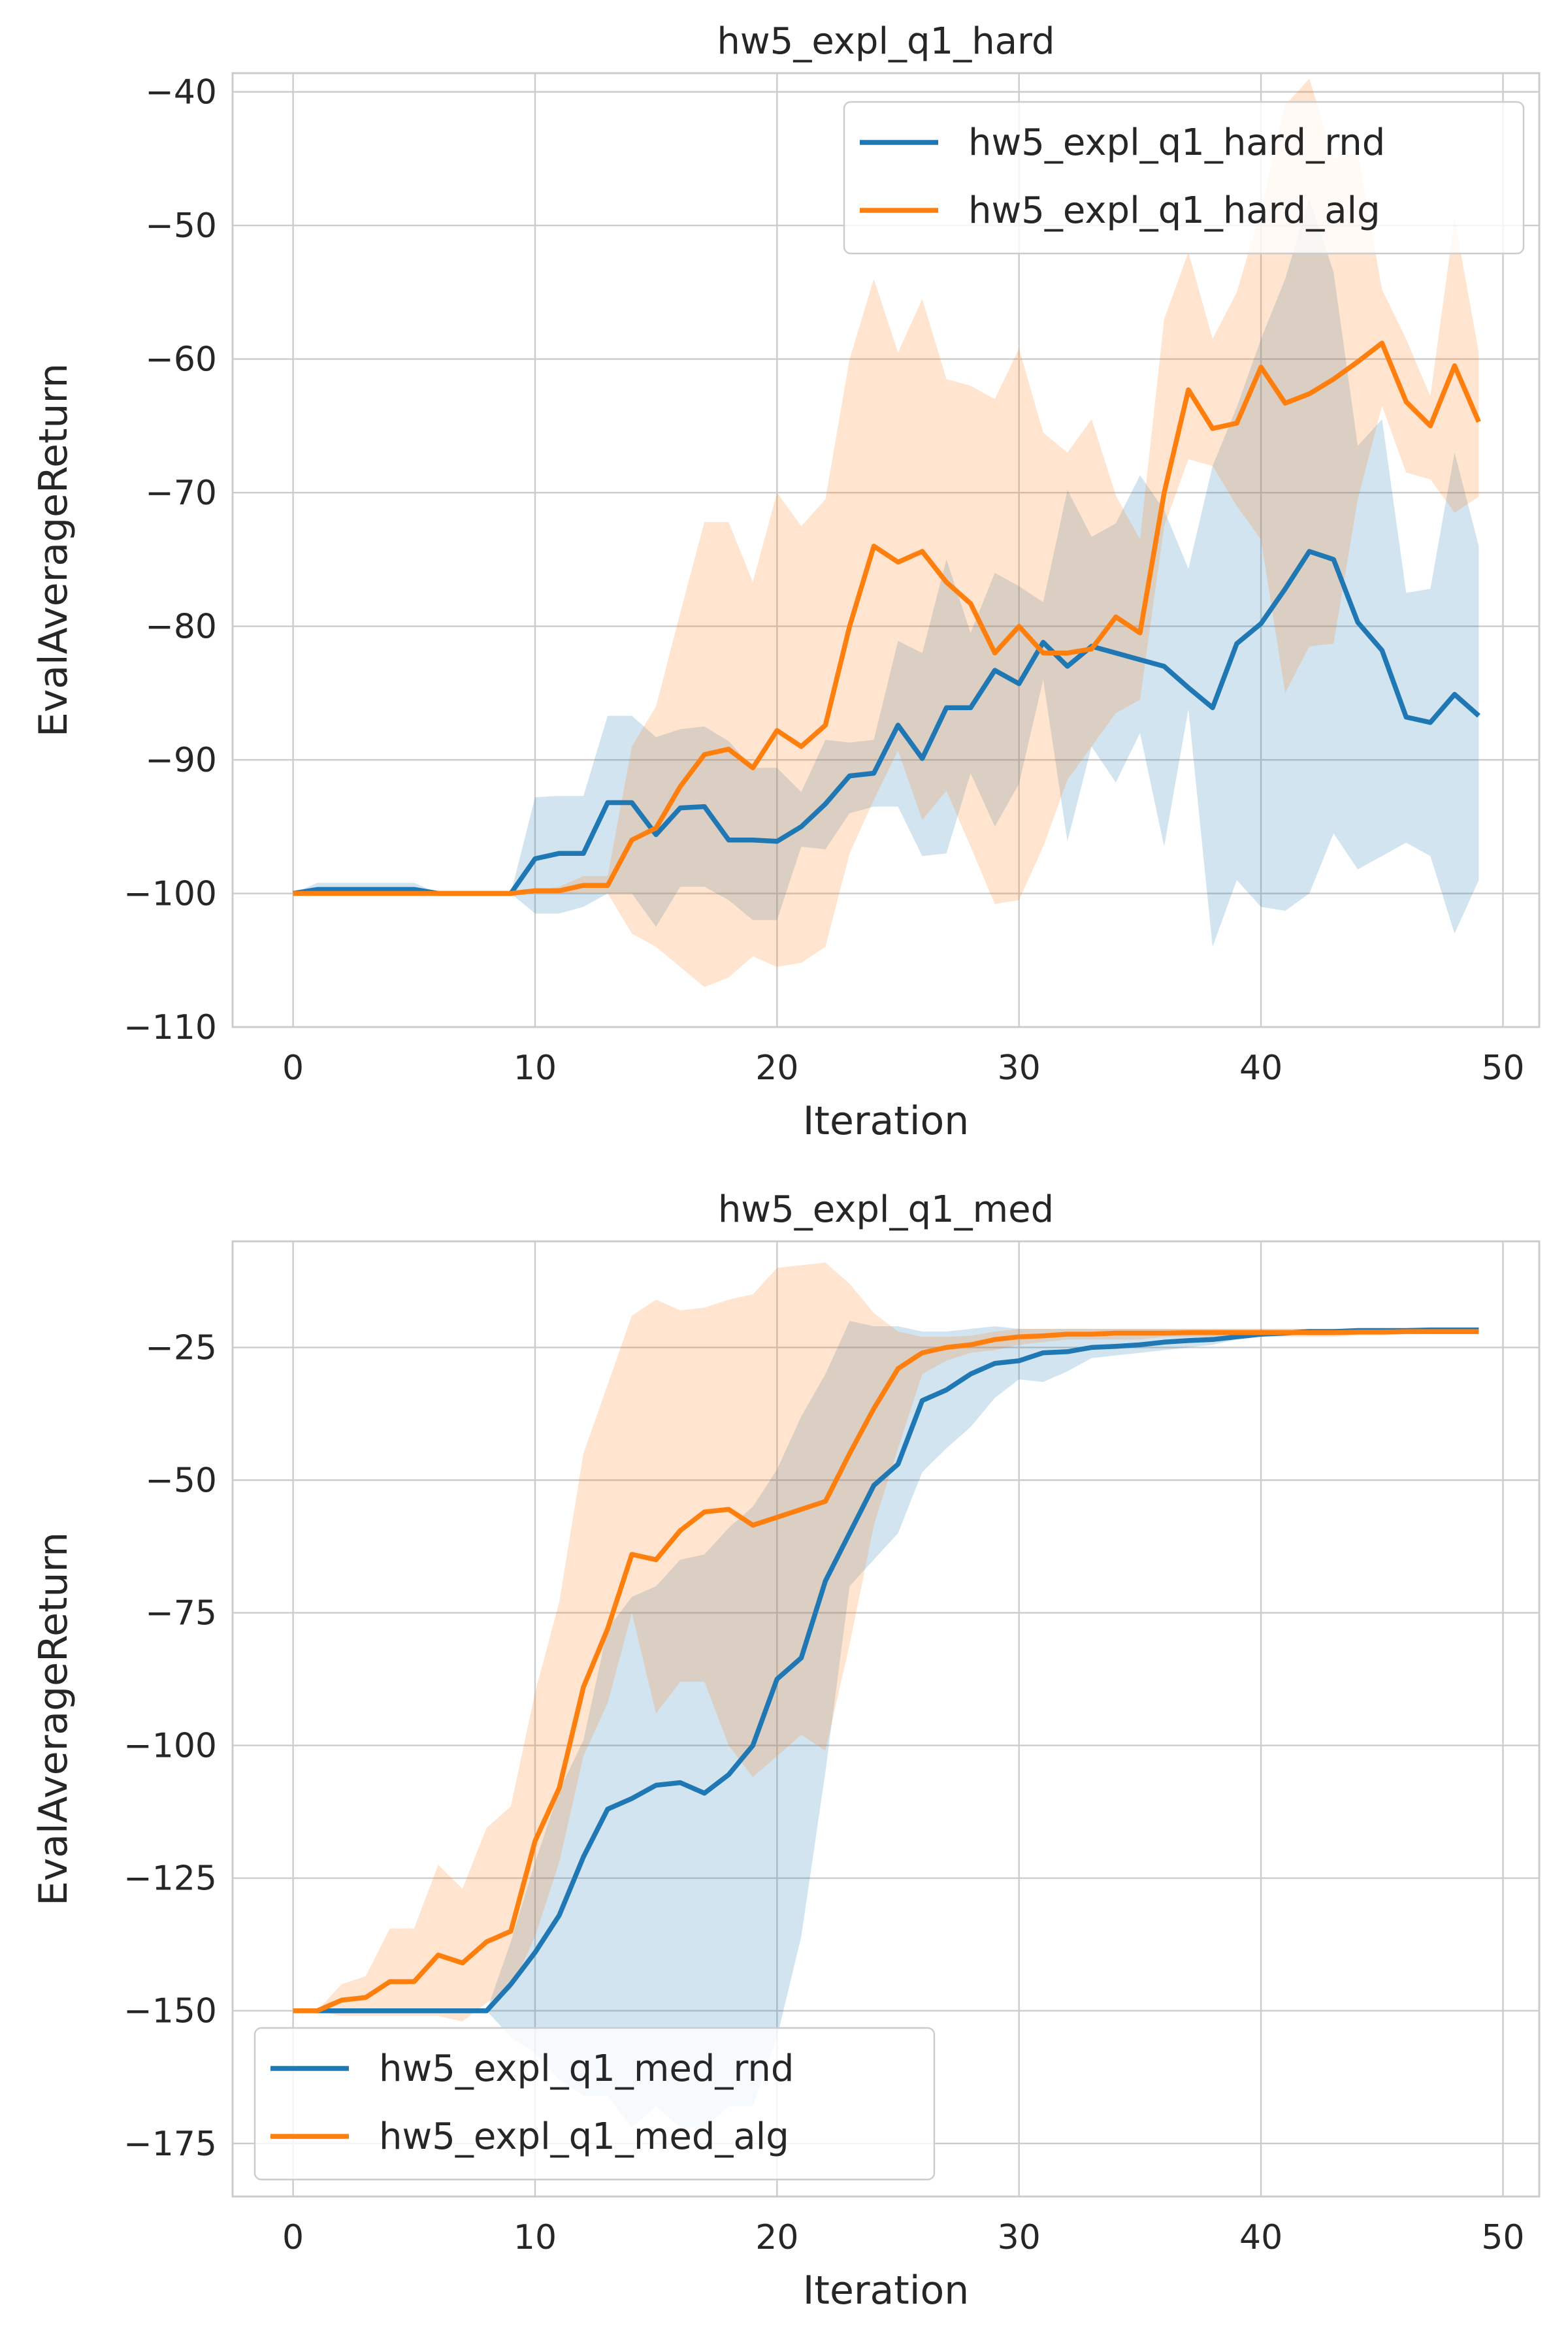 The width and height of the screenshot is (1568, 2352). Describe the element at coordinates (170, 1027) in the screenshot. I see `y-tick-label: −110` at that location.